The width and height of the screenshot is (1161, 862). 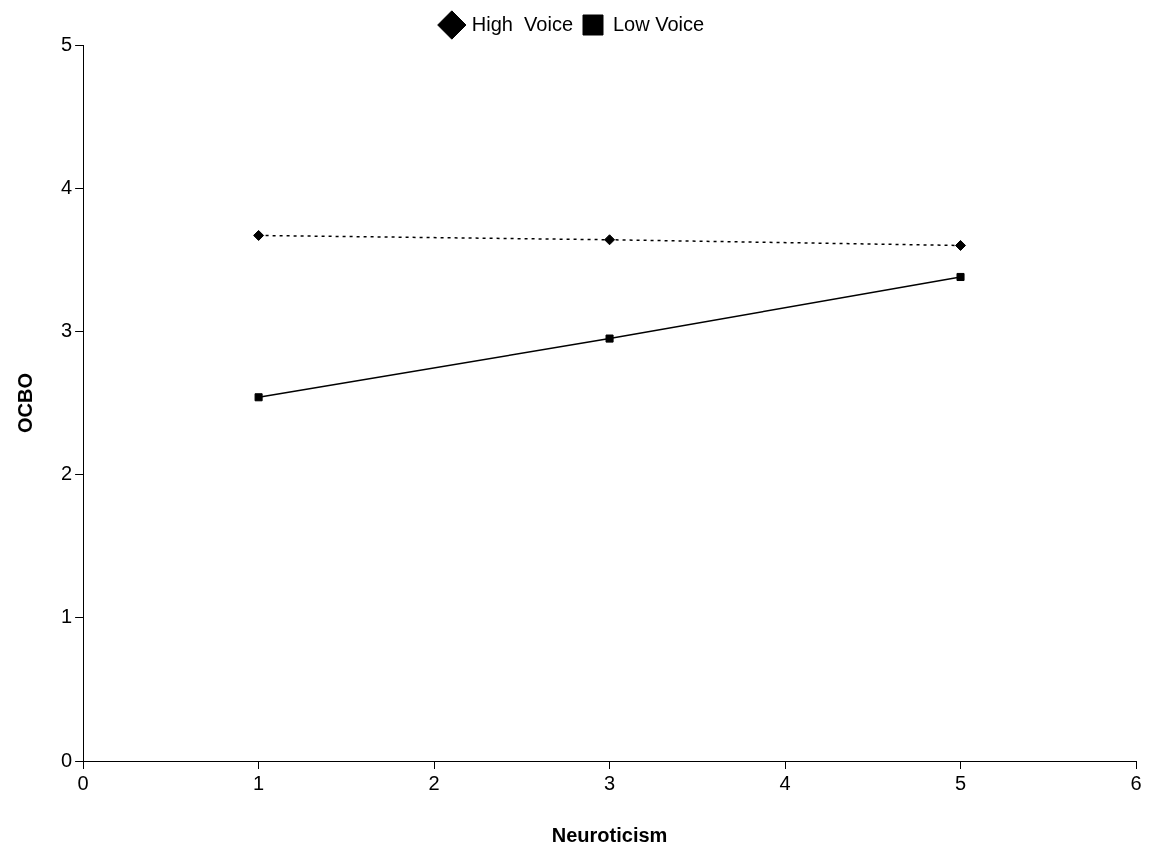 What do you see at coordinates (83, 782) in the screenshot?
I see `x-tick-label: 0` at bounding box center [83, 782].